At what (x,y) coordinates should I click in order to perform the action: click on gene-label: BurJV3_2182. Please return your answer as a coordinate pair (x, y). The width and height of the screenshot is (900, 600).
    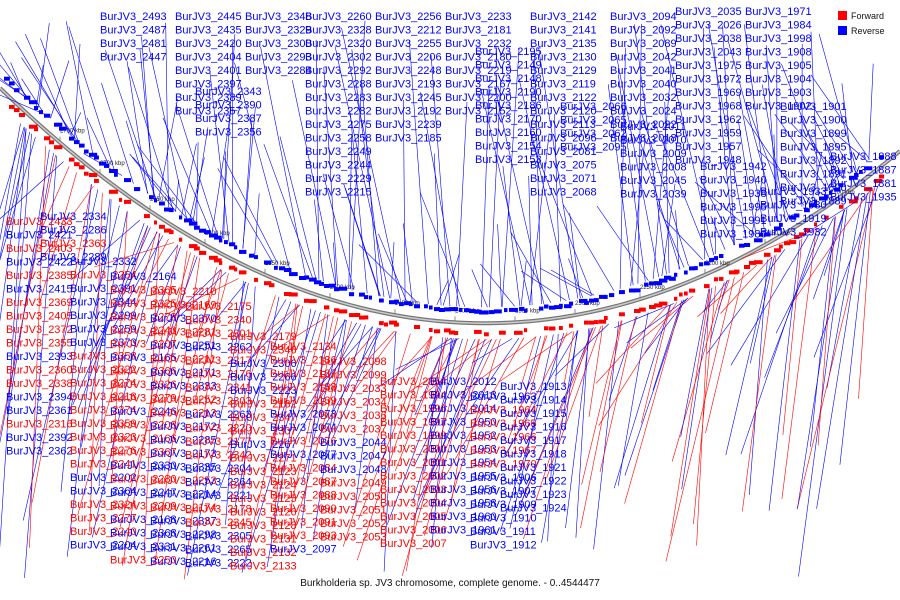
    Looking at the image, I should click on (263, 405).